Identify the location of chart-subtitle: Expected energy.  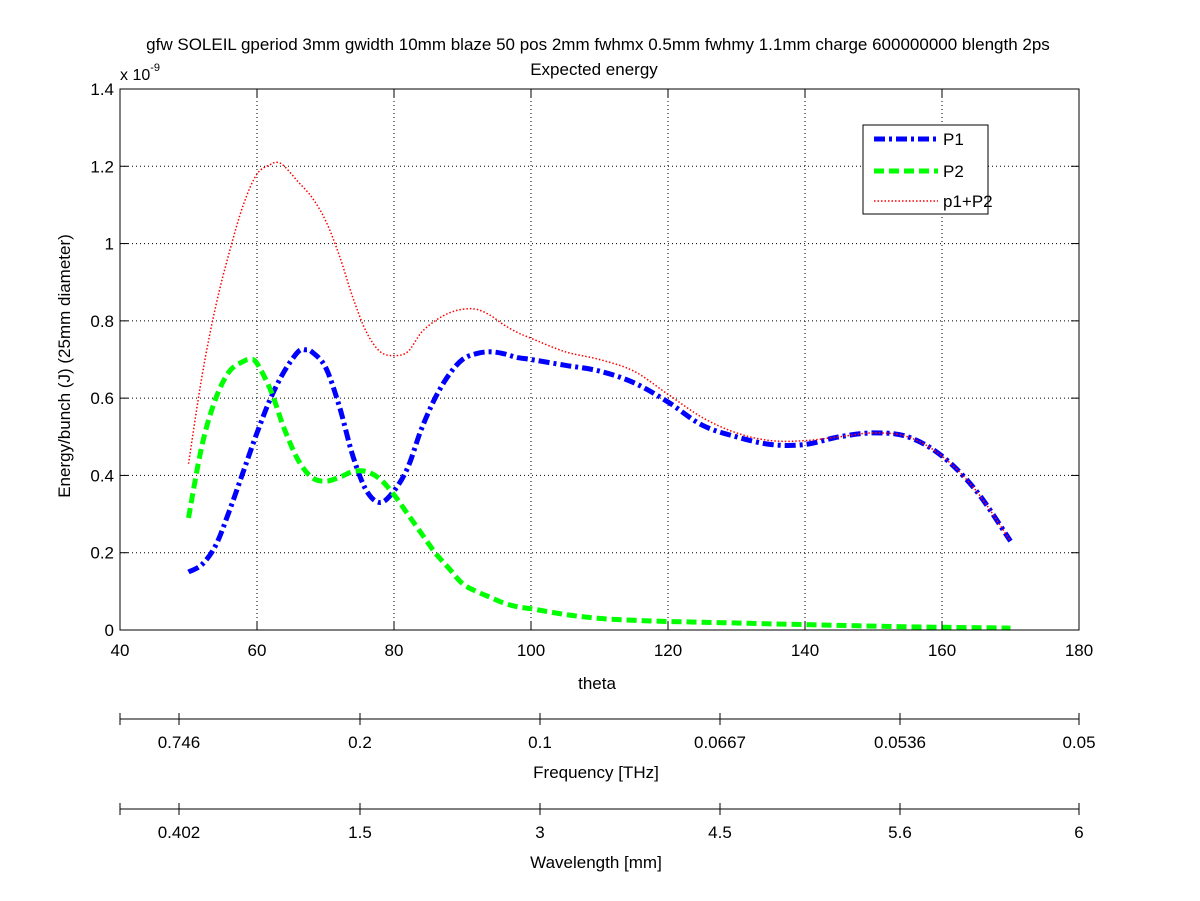
(594, 69).